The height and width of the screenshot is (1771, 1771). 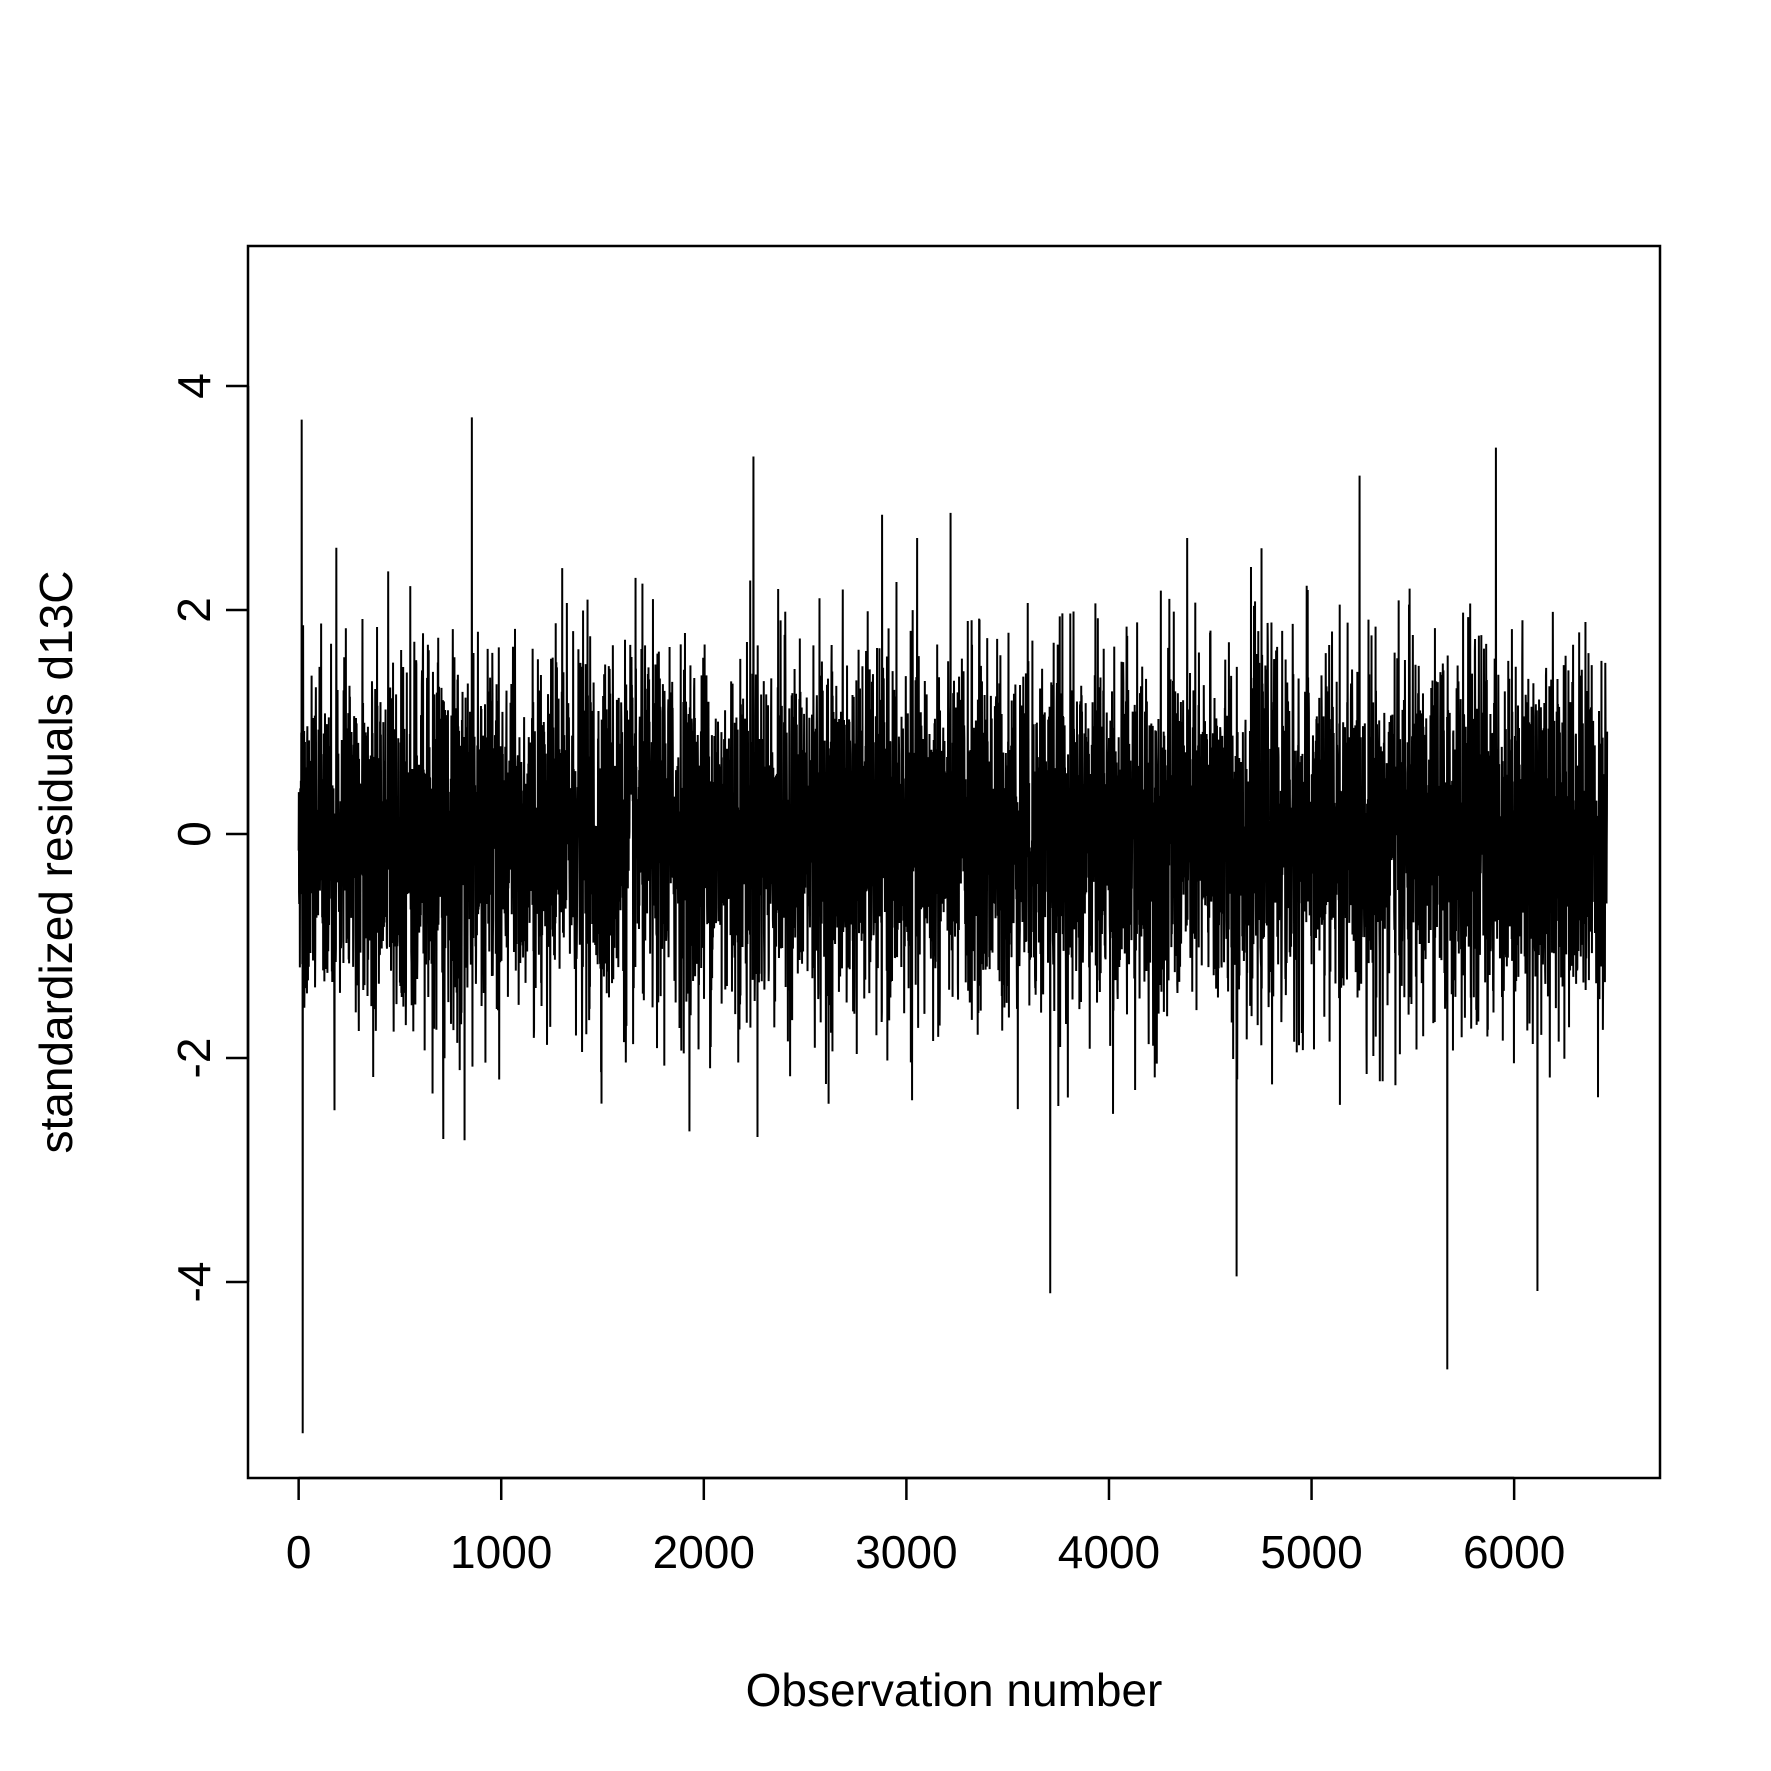 I want to click on y-axis: -4 -2 0 2 4, so click(x=209, y=838).